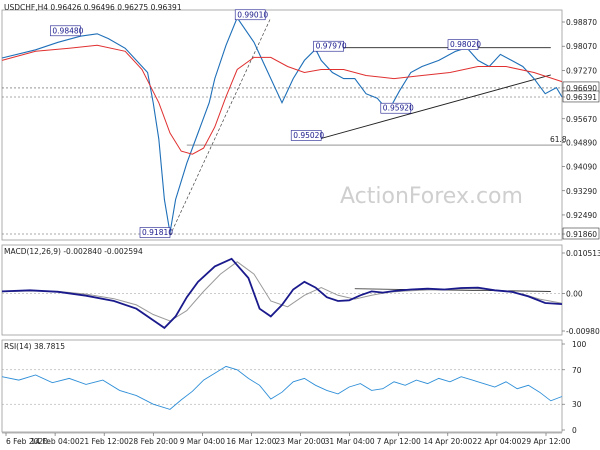 This screenshot has height=450, width=600. I want to click on rsi-tick-label-3: 0, so click(574, 430).